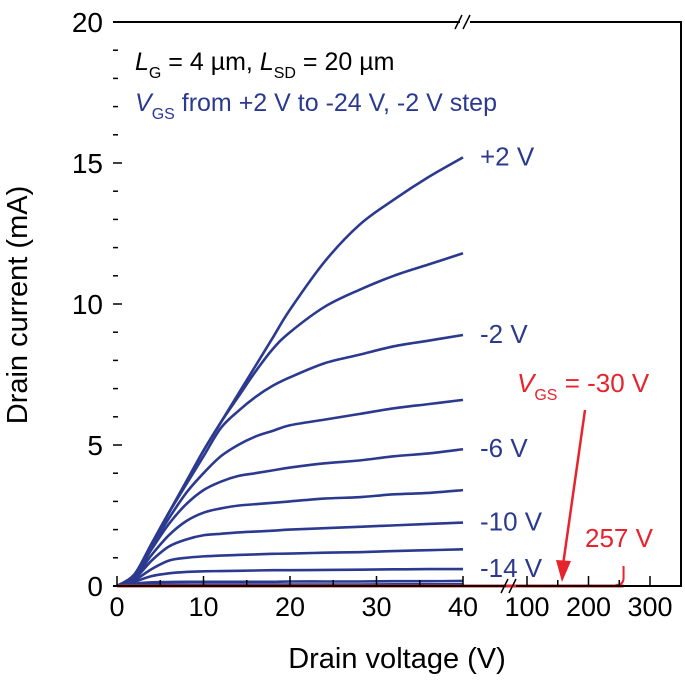 The width and height of the screenshot is (685, 685). I want to click on x-tick-label: 200, so click(588, 607).